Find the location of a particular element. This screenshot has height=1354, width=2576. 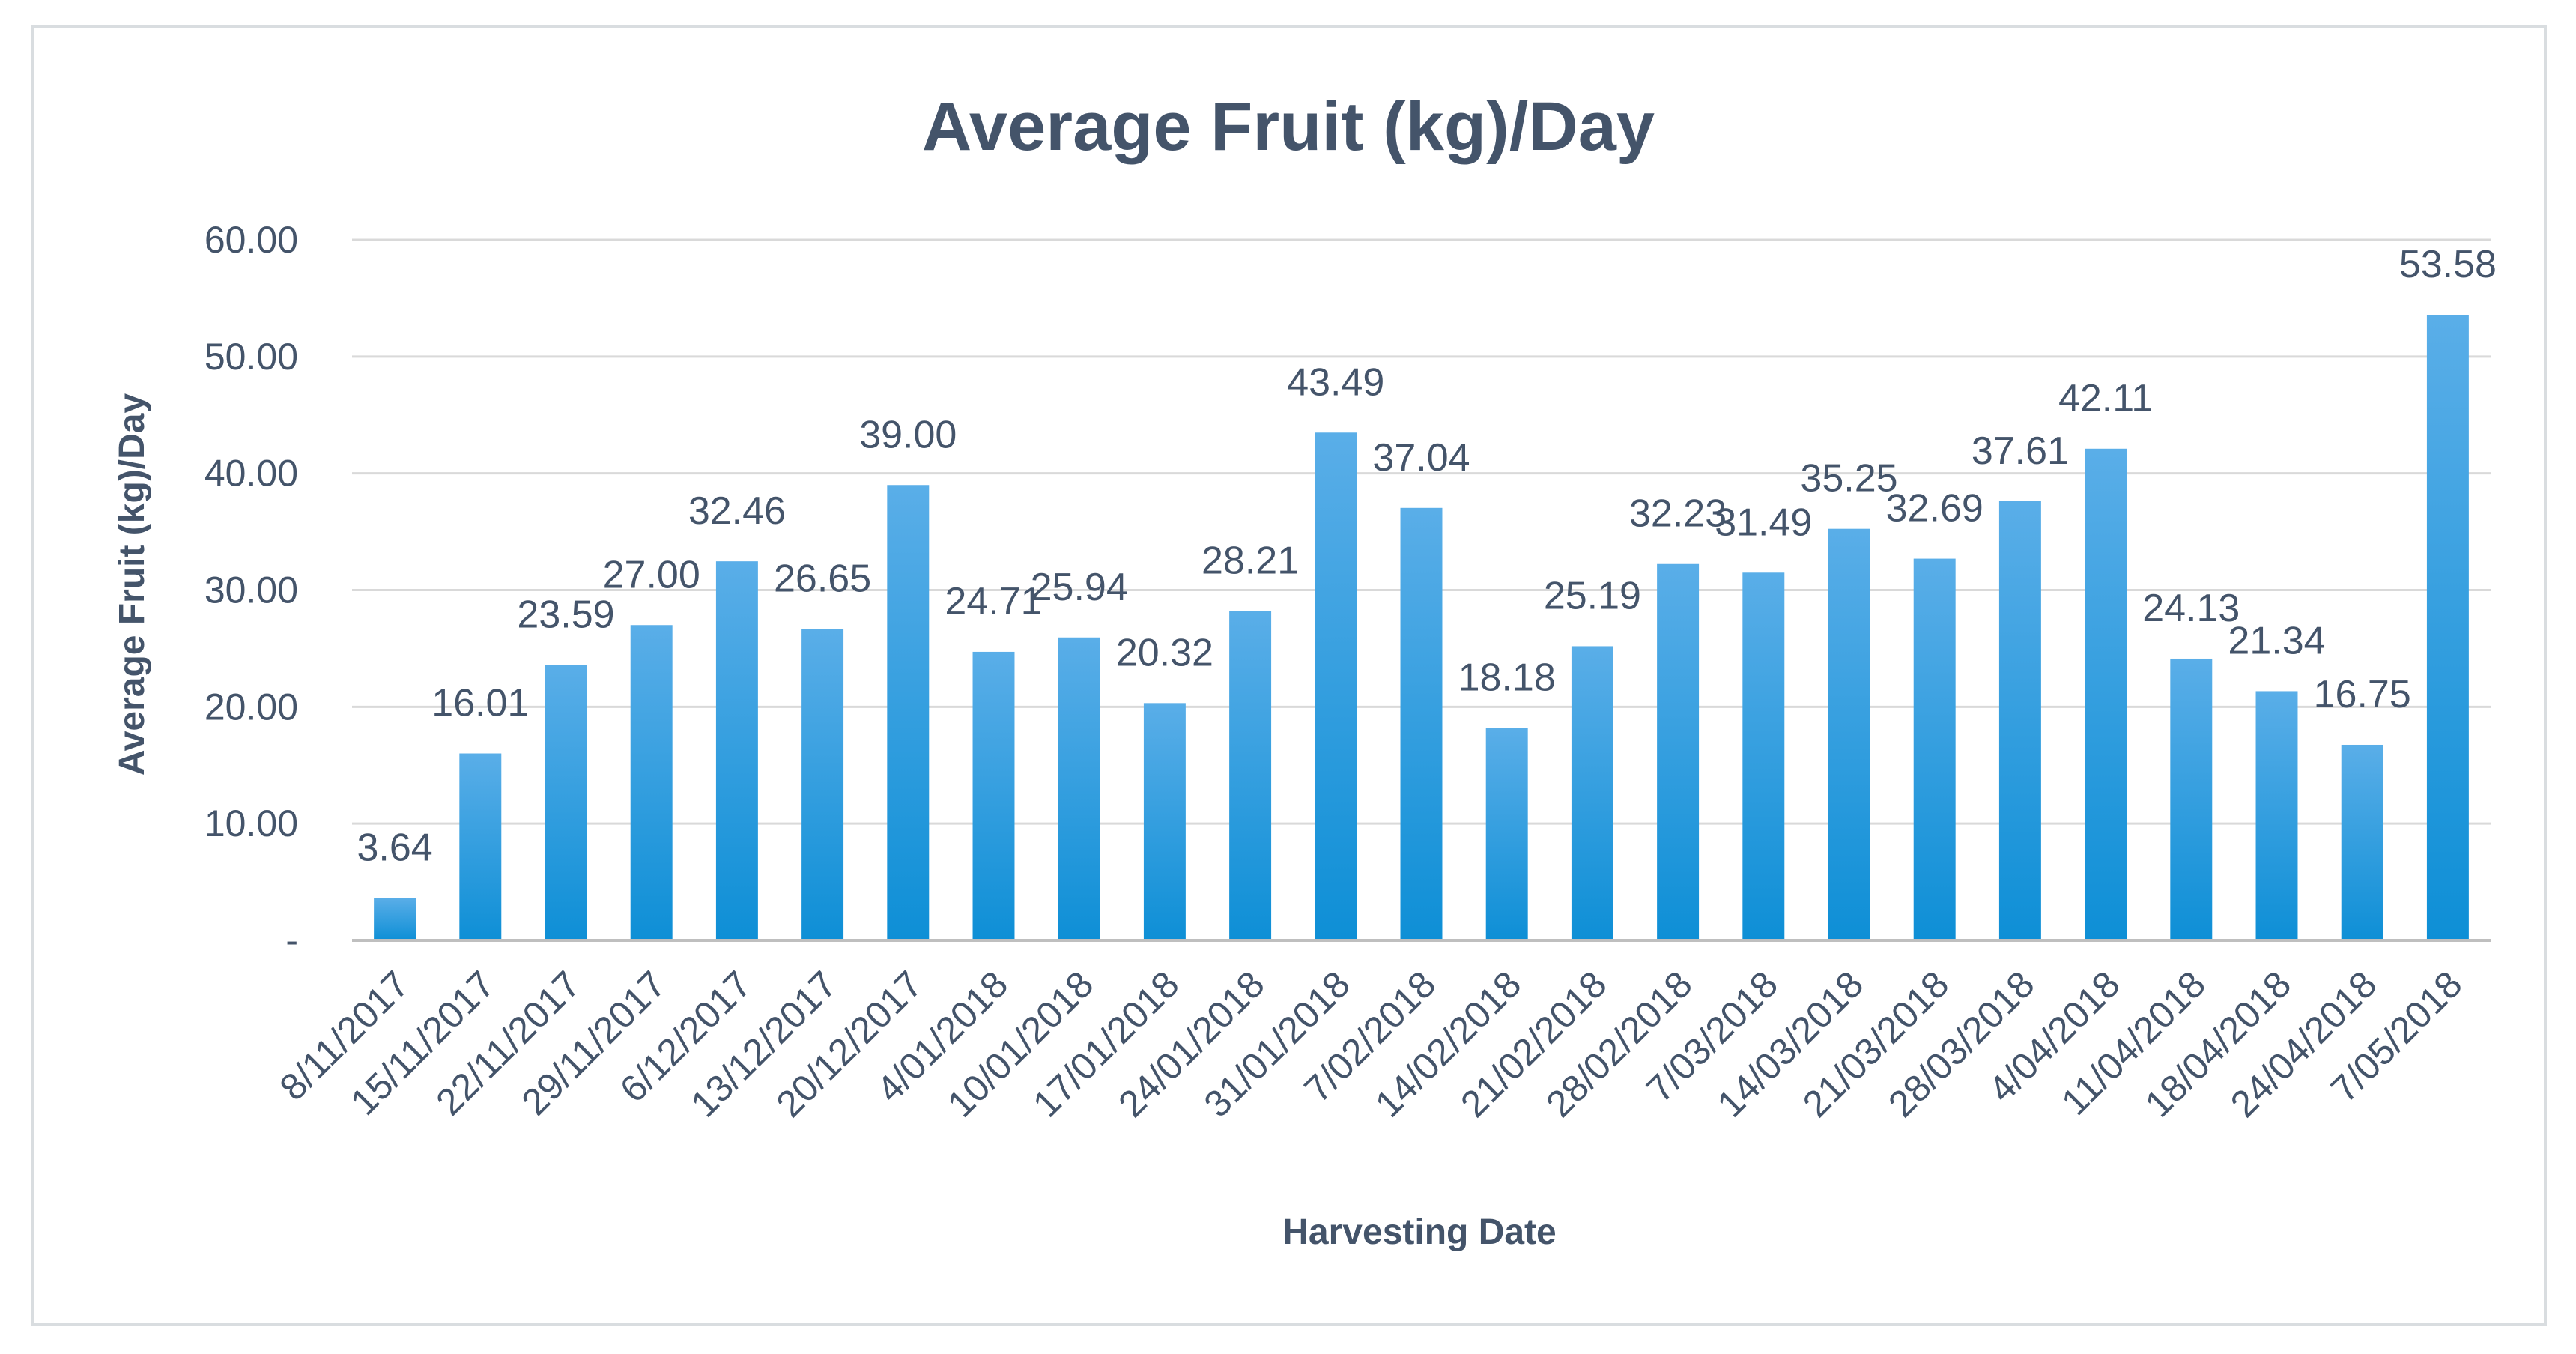

data-label: 31.49 is located at coordinates (1763, 522).